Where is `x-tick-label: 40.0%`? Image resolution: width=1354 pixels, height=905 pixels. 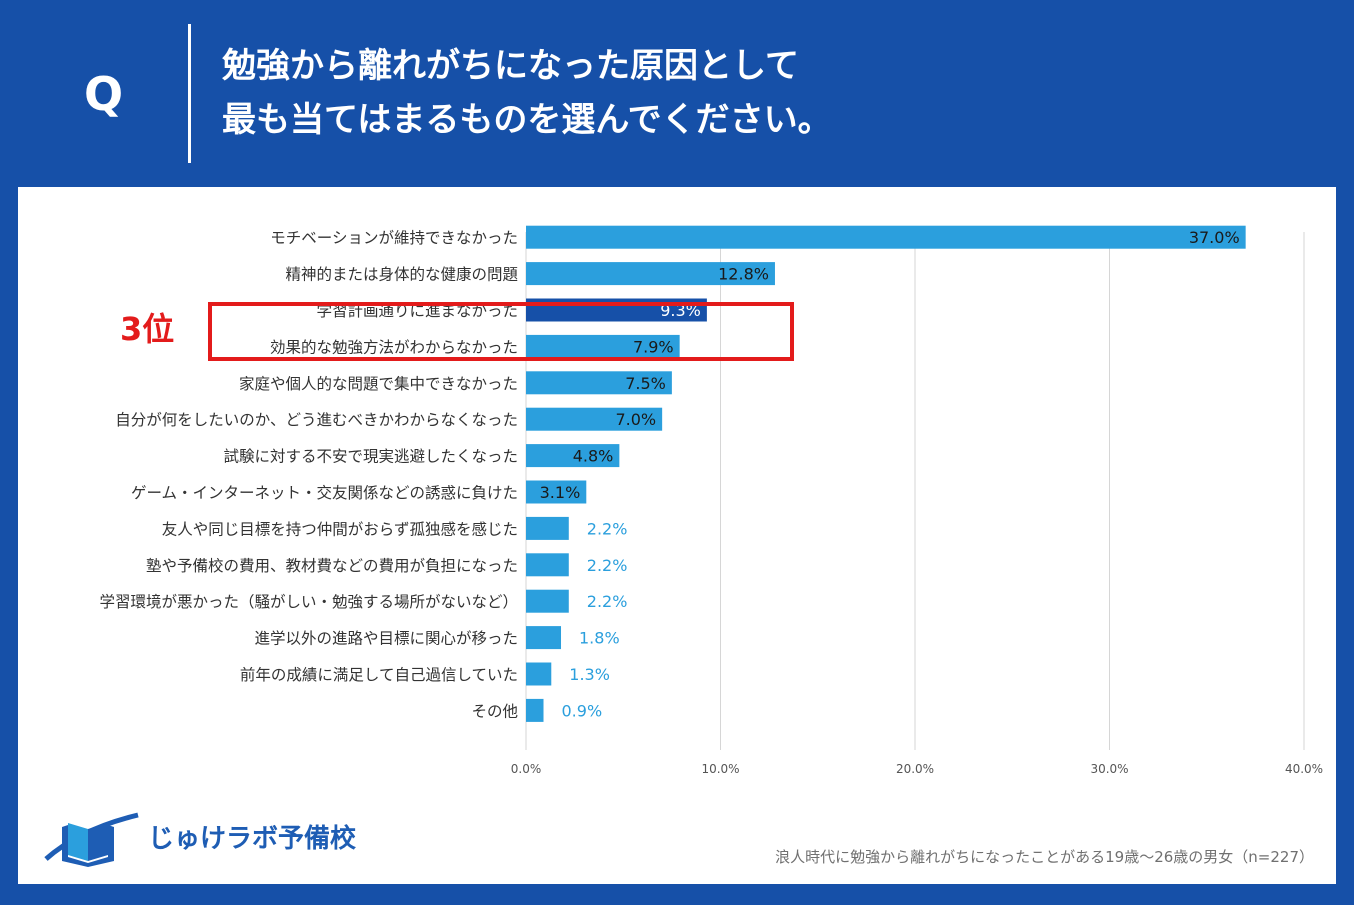 x-tick-label: 40.0% is located at coordinates (1304, 769).